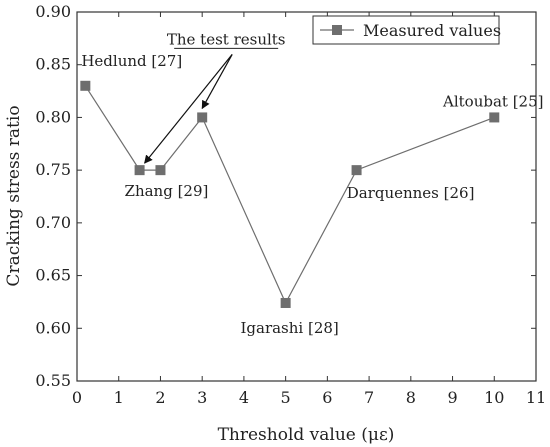 The image size is (550, 447). What do you see at coordinates (452, 397) in the screenshot?
I see `x-tick-label: 9` at bounding box center [452, 397].